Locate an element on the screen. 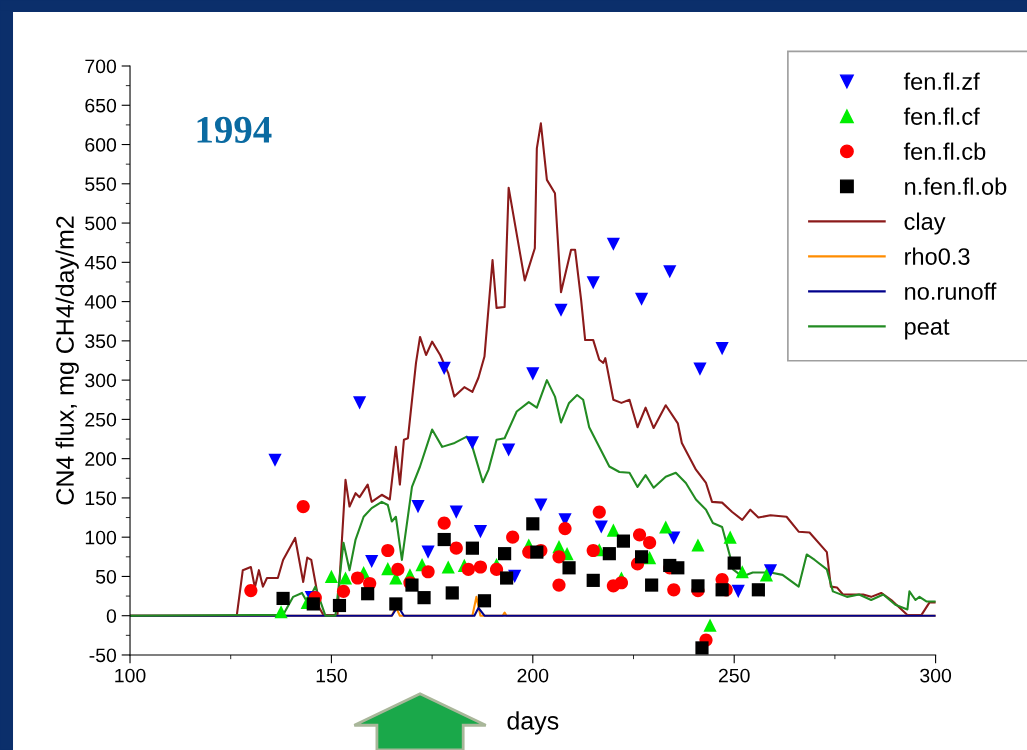  x-tick-label: 150 is located at coordinates (331, 675).